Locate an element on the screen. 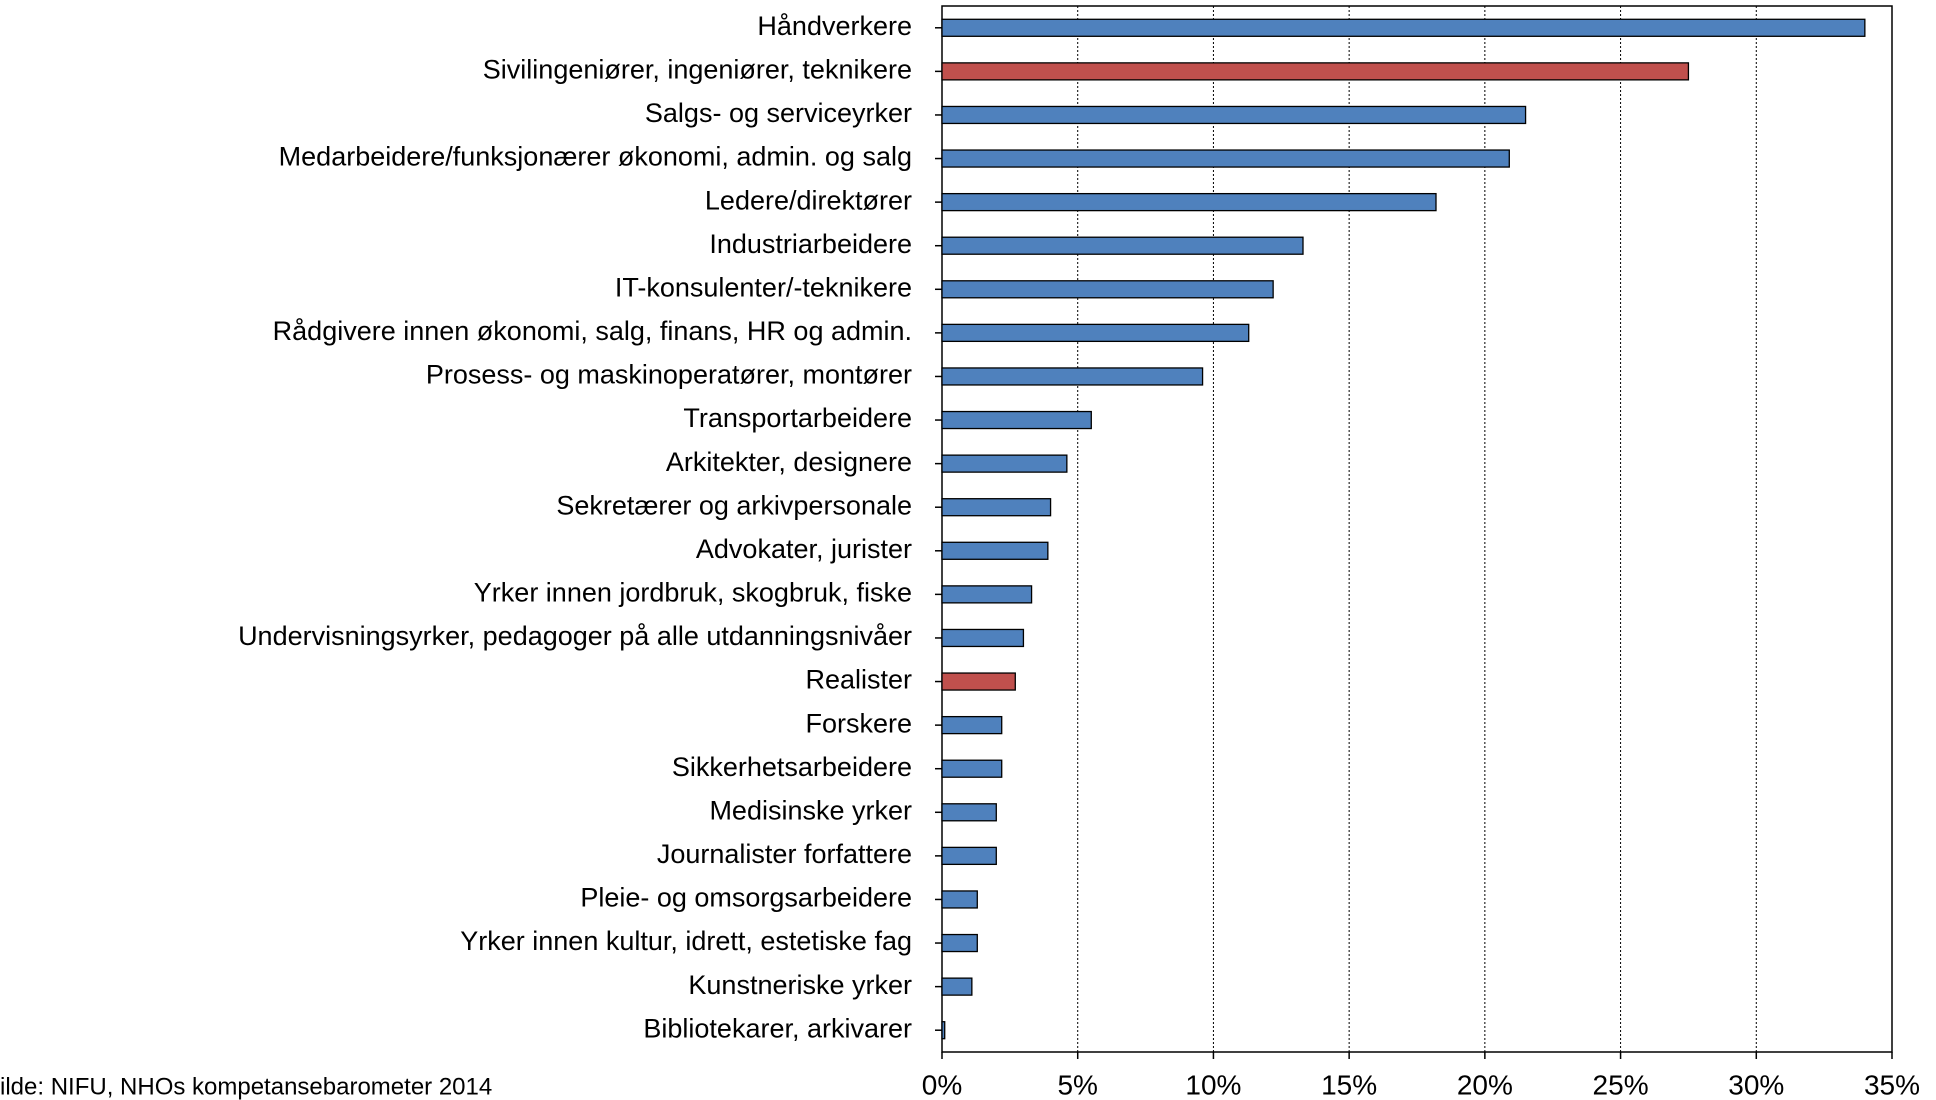 Image resolution: width=1936 pixels, height=1100 pixels. x-axis: 0% 5% 10% 15% 20% 25% 30% 35% is located at coordinates (1421, 1084).